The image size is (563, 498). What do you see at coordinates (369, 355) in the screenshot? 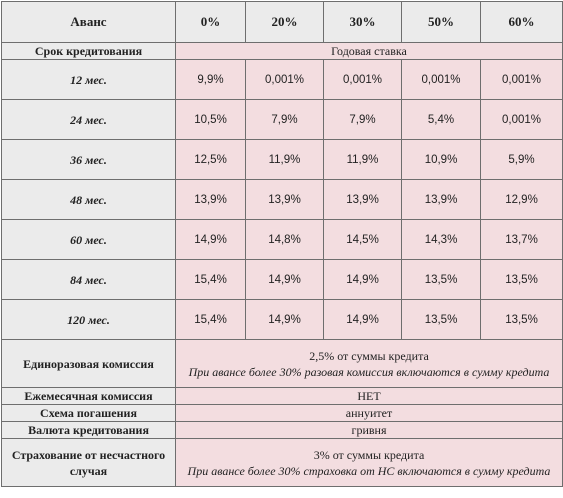
I see `condition-main: 2,5% от суммы кредита` at bounding box center [369, 355].